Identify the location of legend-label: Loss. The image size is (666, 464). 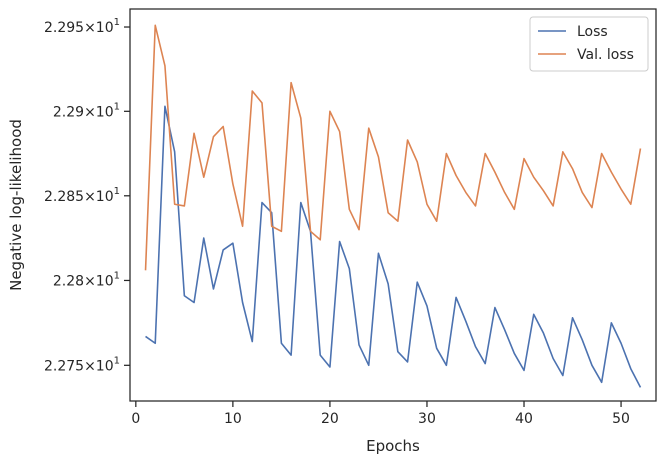
(592, 32).